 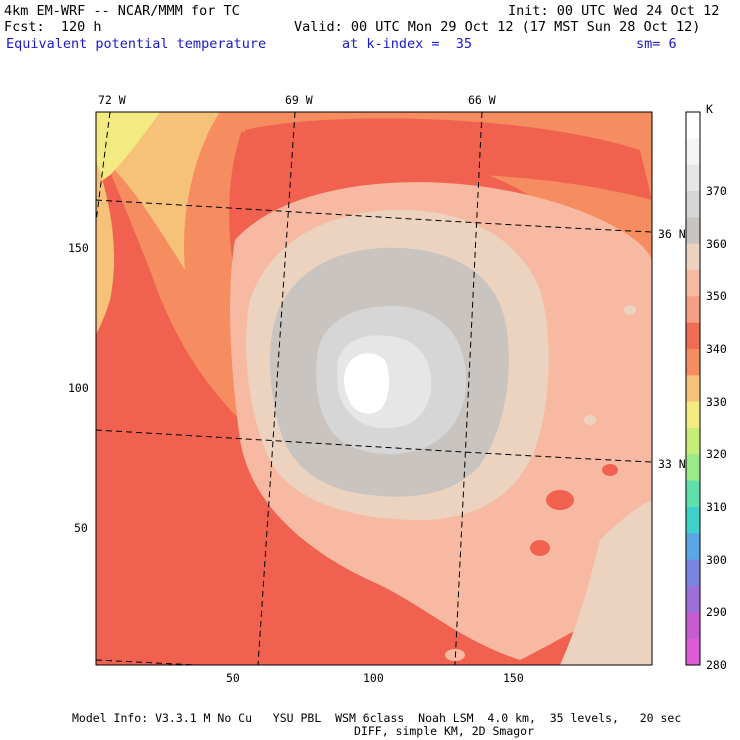 What do you see at coordinates (407, 44) in the screenshot?
I see `level-label: at k-index = 35` at bounding box center [407, 44].